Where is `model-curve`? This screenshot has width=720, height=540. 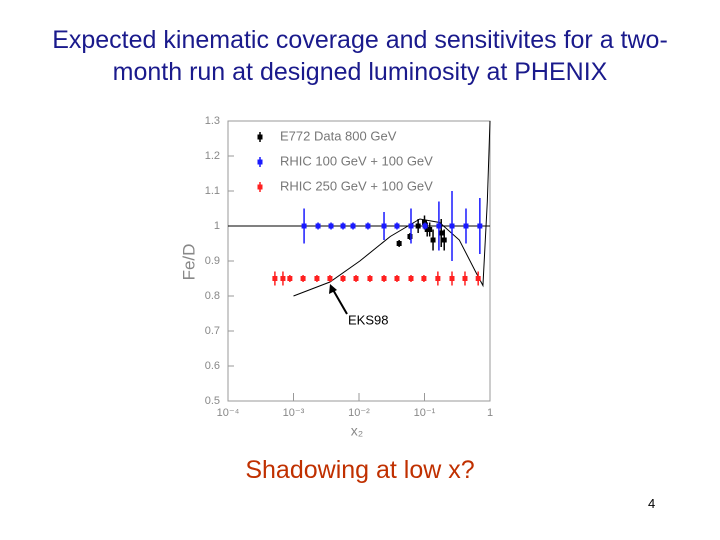 model-curve is located at coordinates (392, 208).